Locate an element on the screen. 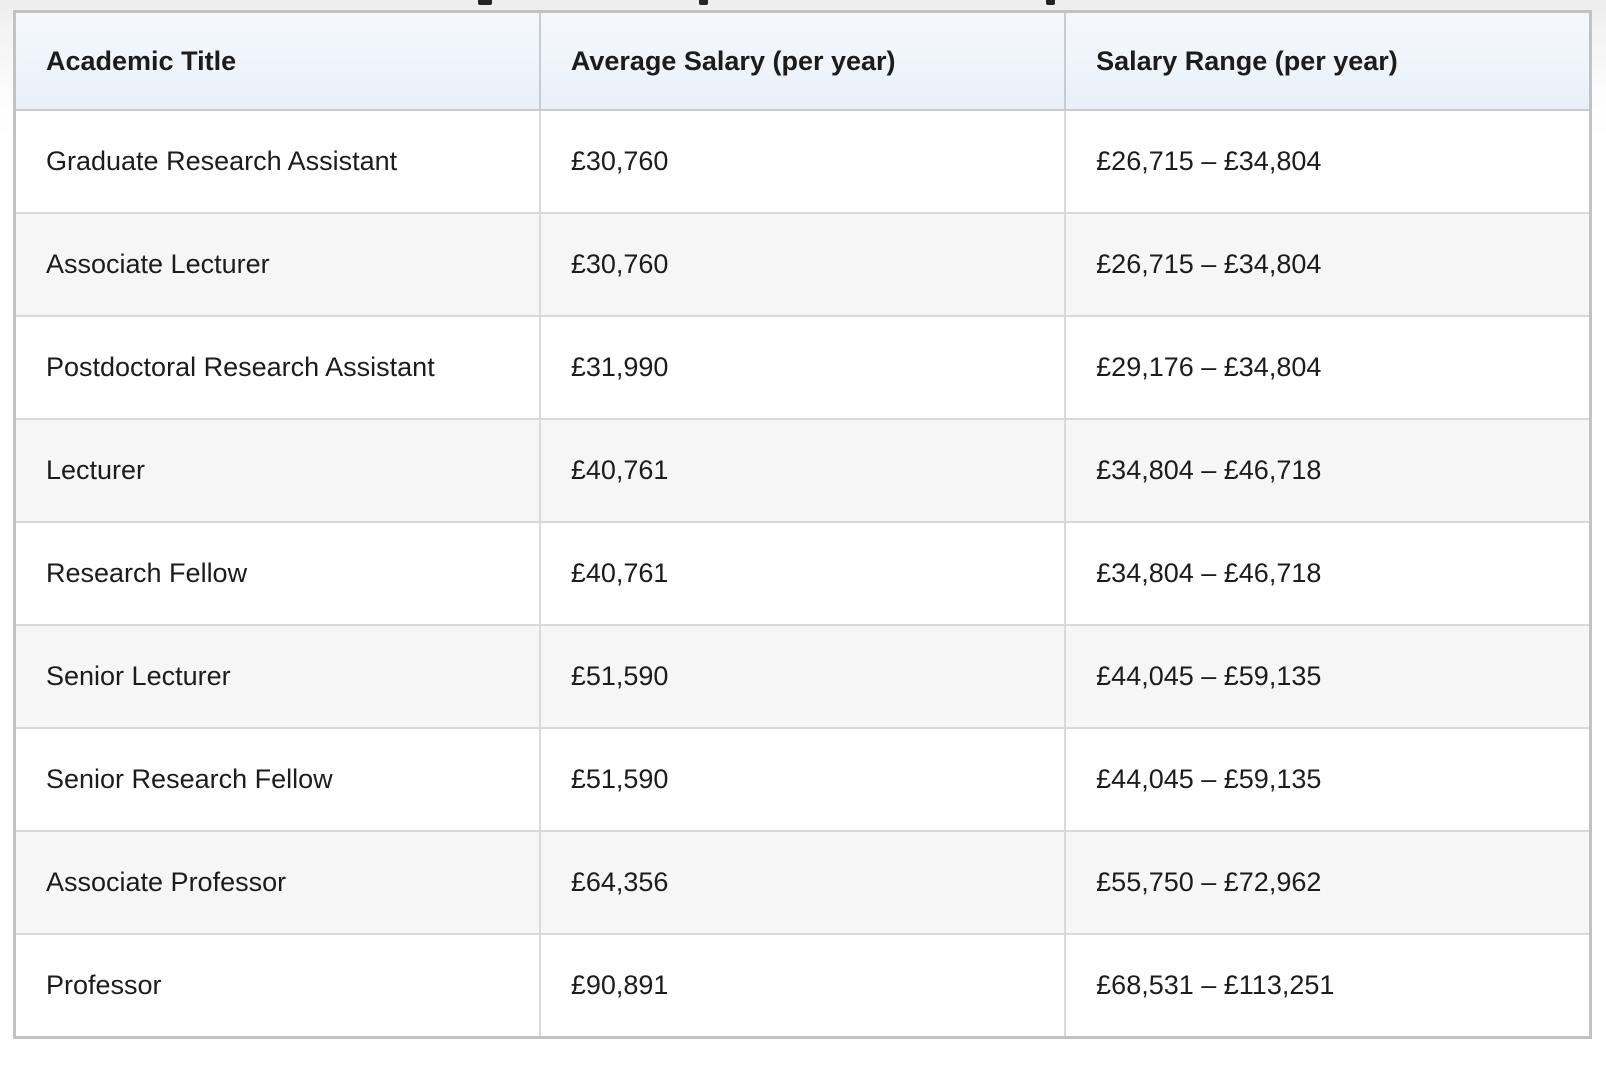 The image size is (1606, 1067). cell-academic-title: Research Fellow is located at coordinates (277, 573).